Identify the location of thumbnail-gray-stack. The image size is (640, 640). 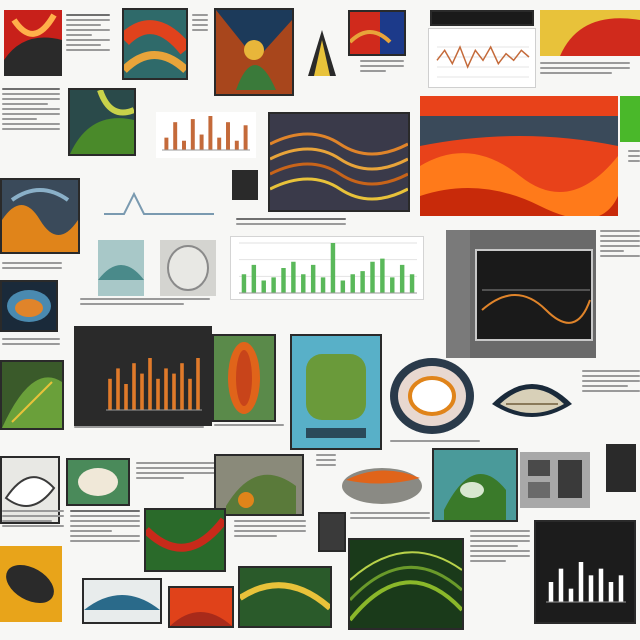
(555, 480).